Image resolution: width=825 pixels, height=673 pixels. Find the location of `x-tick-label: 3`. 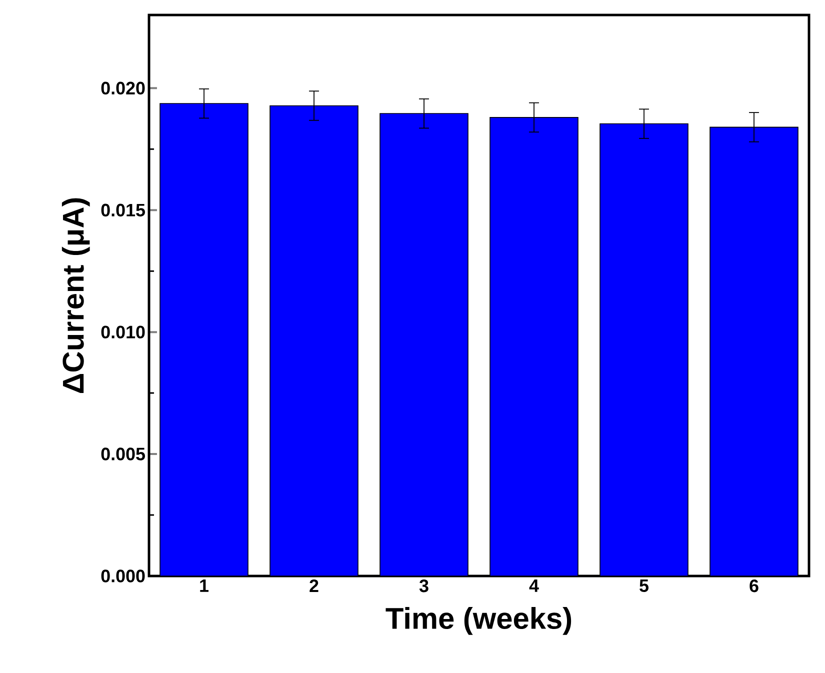

x-tick-label: 3 is located at coordinates (423, 585).